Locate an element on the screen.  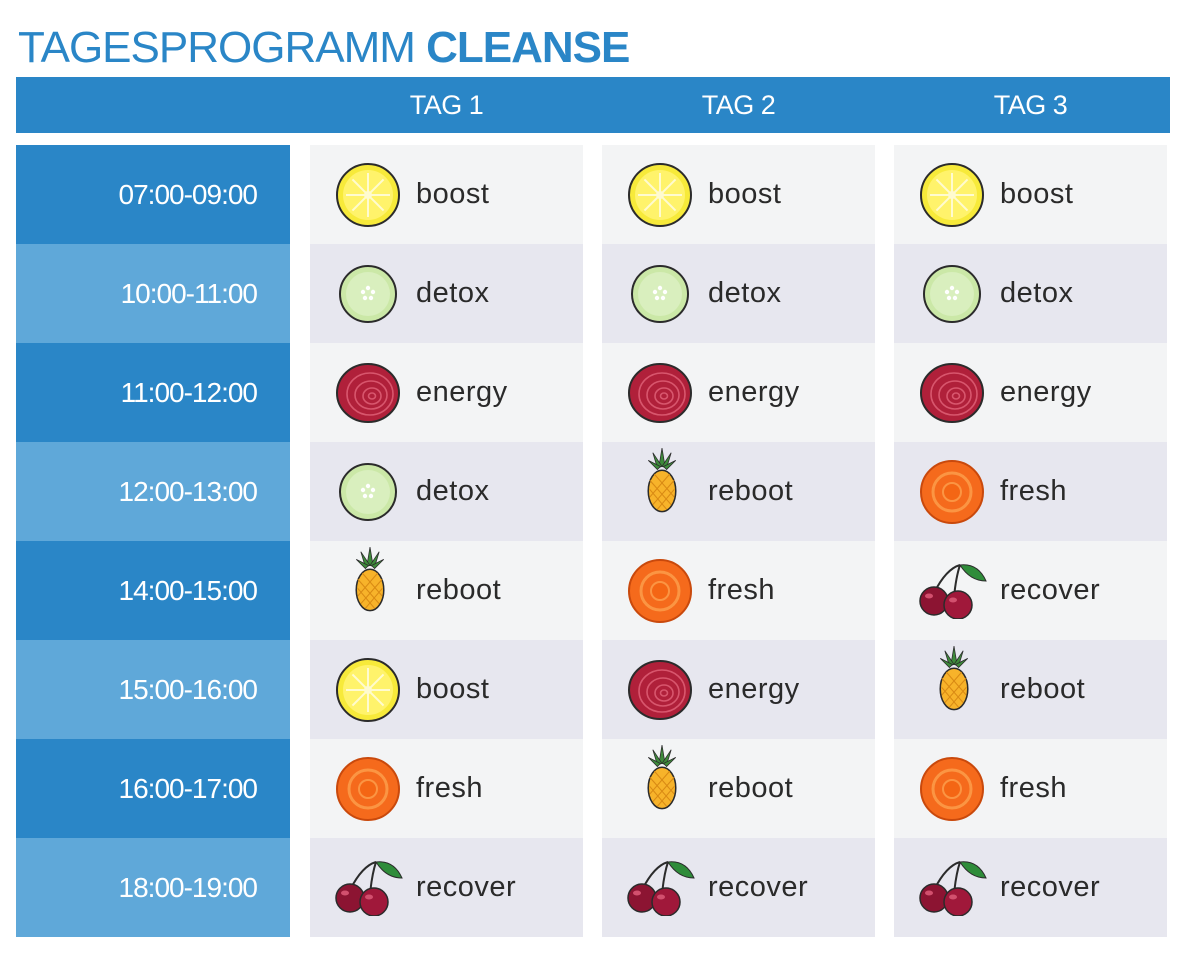
time-slot: 18:00-19:00 is located at coordinates (153, 887).